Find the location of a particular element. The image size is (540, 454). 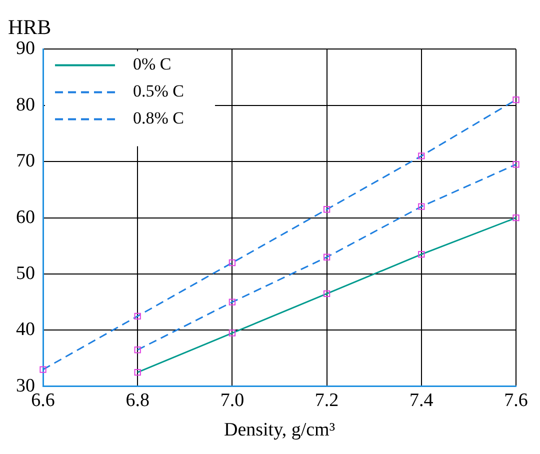

y-tick-label: 50 is located at coordinates (25, 273).